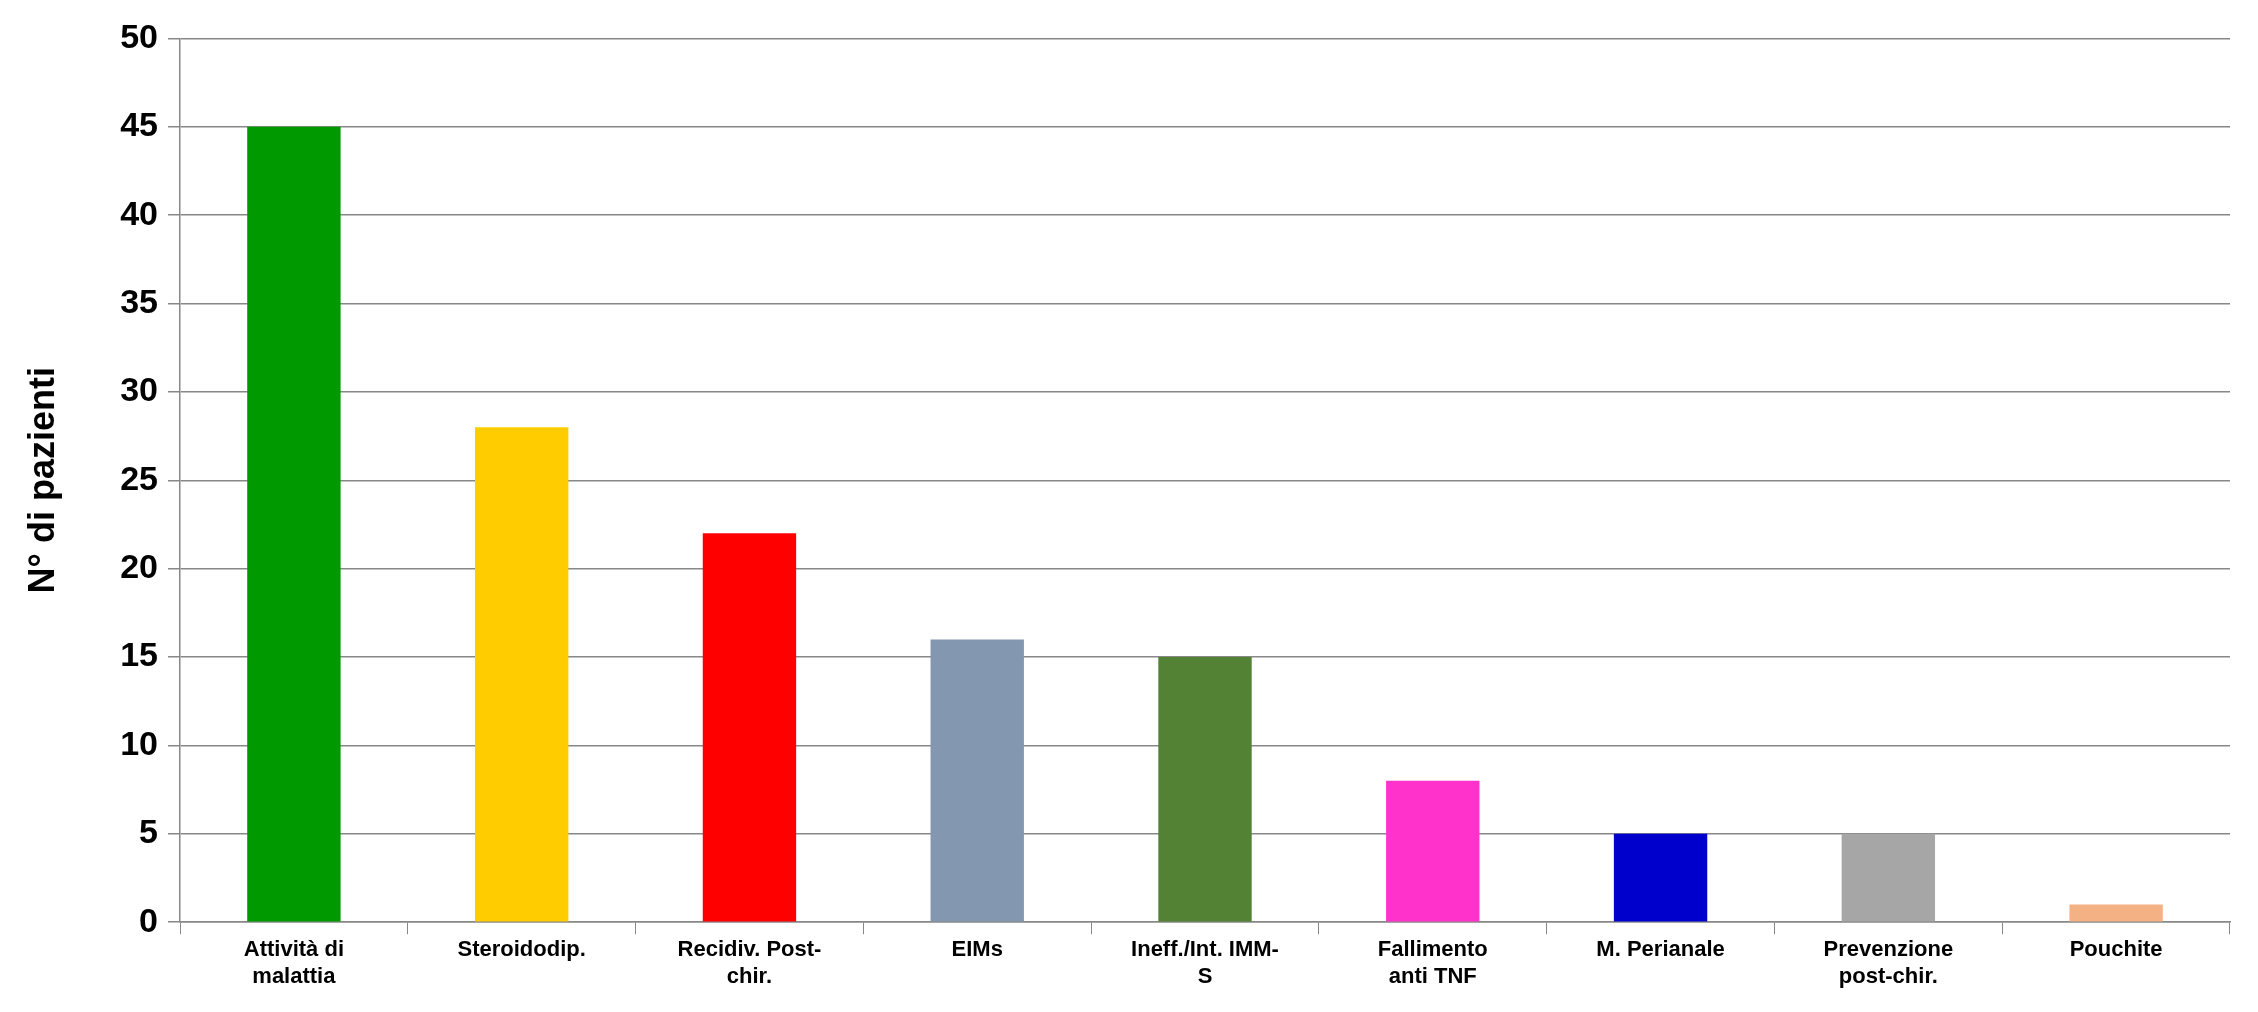 The width and height of the screenshot is (2258, 1012). What do you see at coordinates (1205, 962) in the screenshot?
I see `x-tick-label: Ineff./Int. IMM-S` at bounding box center [1205, 962].